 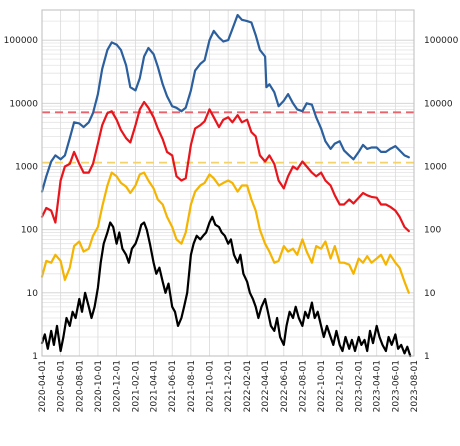 I want to click on reference-lines, so click(x=228, y=137).